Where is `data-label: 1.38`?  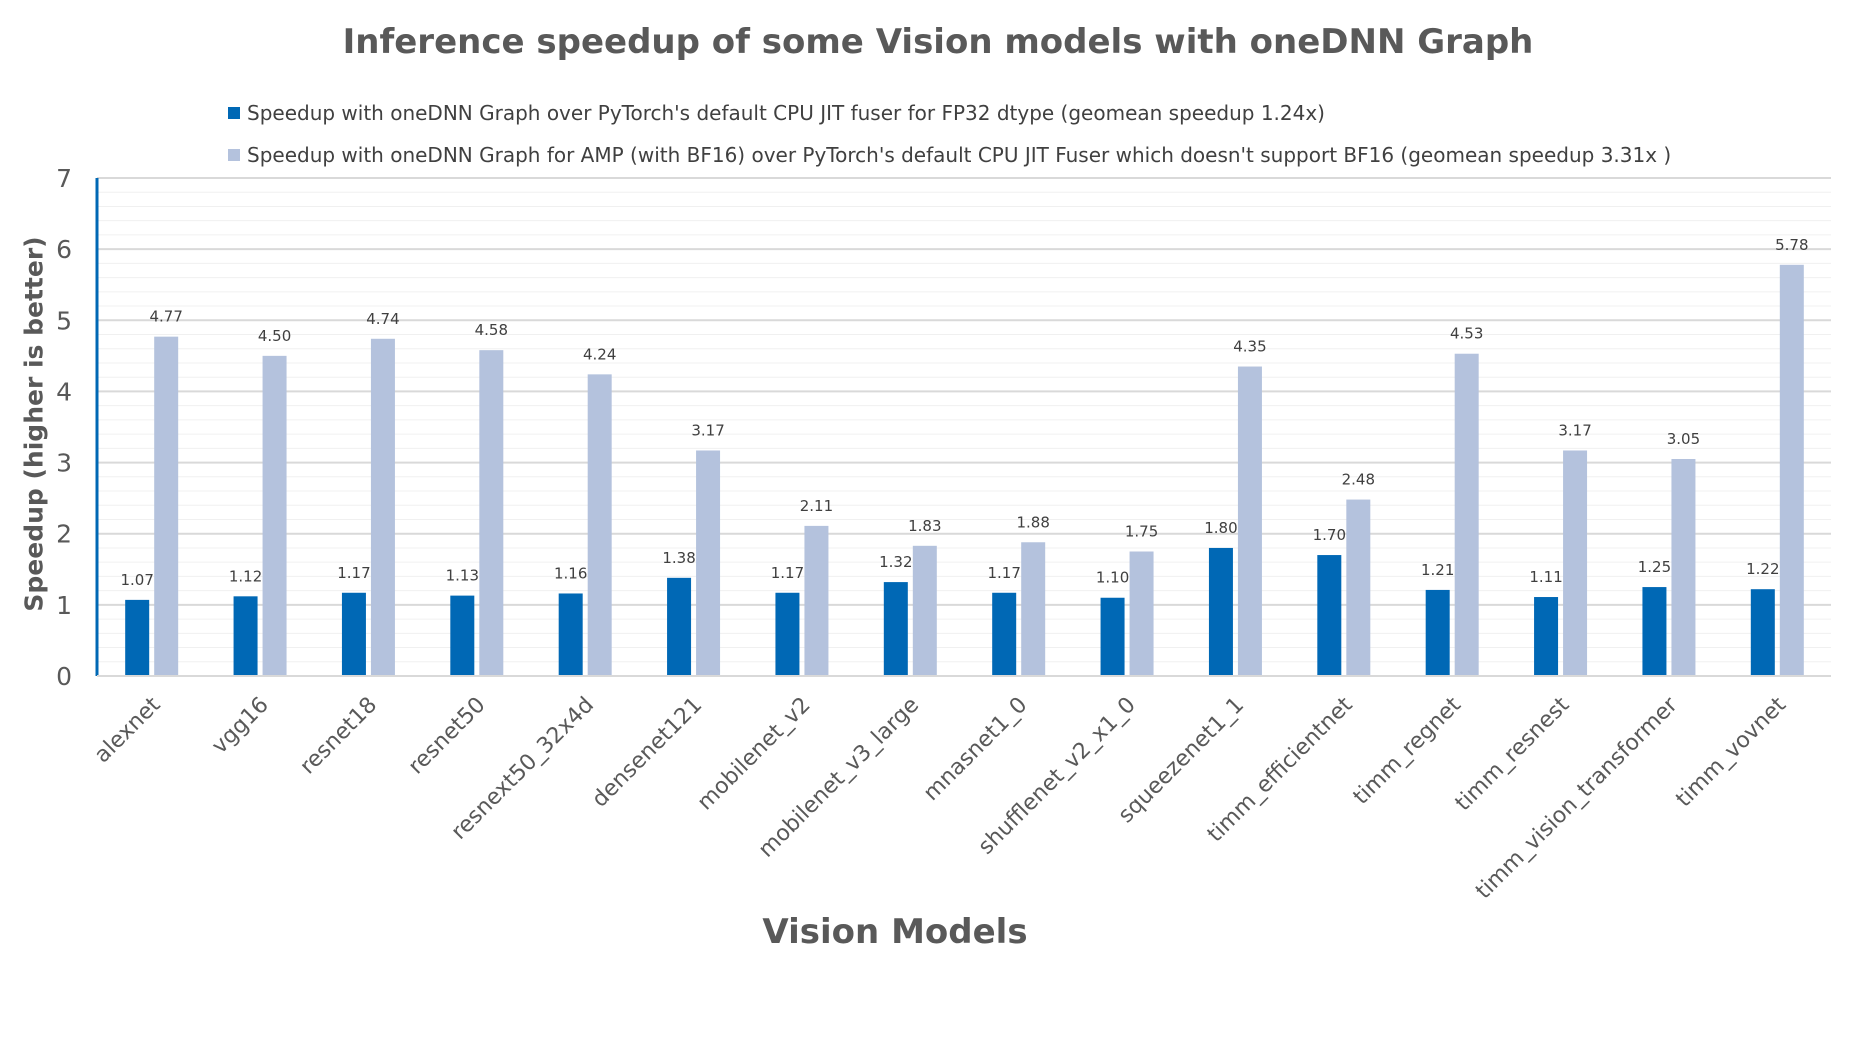
data-label: 1.38 is located at coordinates (678, 558).